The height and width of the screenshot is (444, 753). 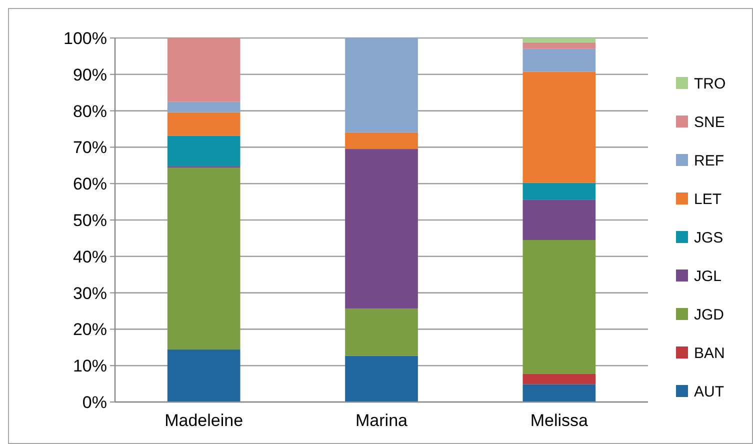 I want to click on y-tick-label: 60%, so click(x=89, y=184).